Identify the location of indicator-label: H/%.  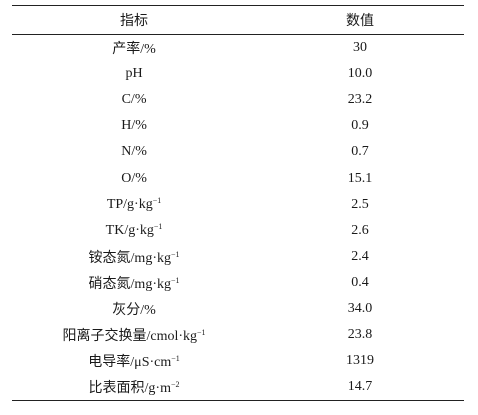
(134, 126).